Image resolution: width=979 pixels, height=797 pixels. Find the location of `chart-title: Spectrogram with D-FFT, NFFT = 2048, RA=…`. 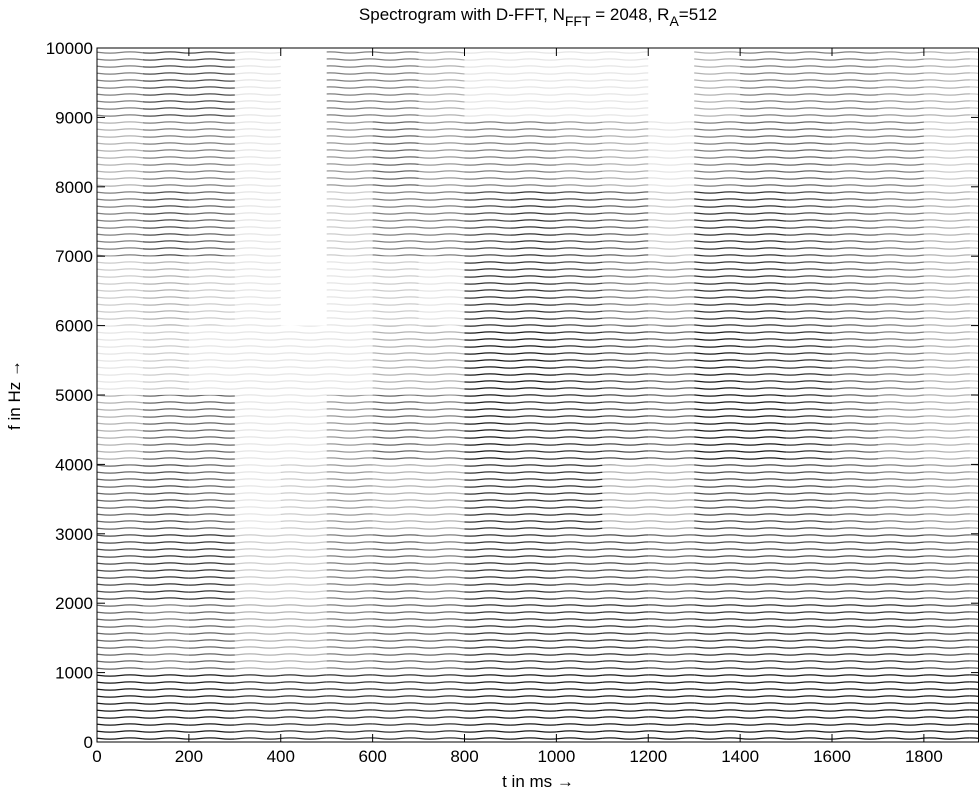

chart-title: Spectrogram with D-FFT, NFFT = 2048, RA=… is located at coordinates (538, 17).